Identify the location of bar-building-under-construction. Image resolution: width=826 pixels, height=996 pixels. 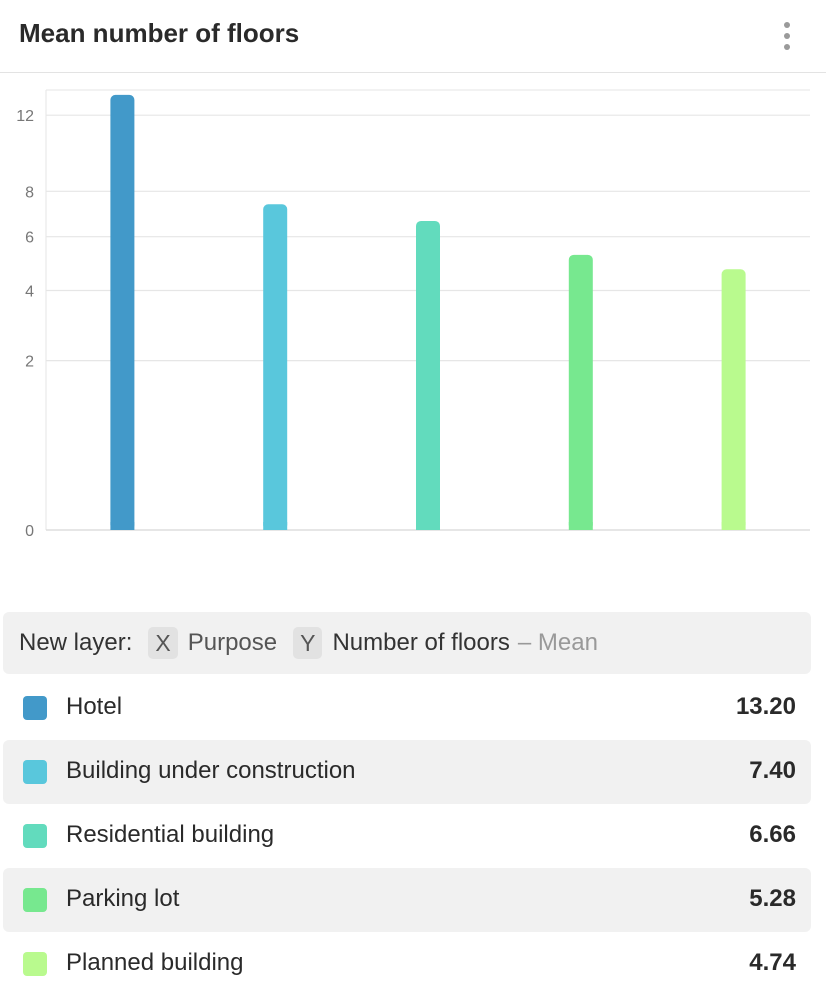
(275, 367).